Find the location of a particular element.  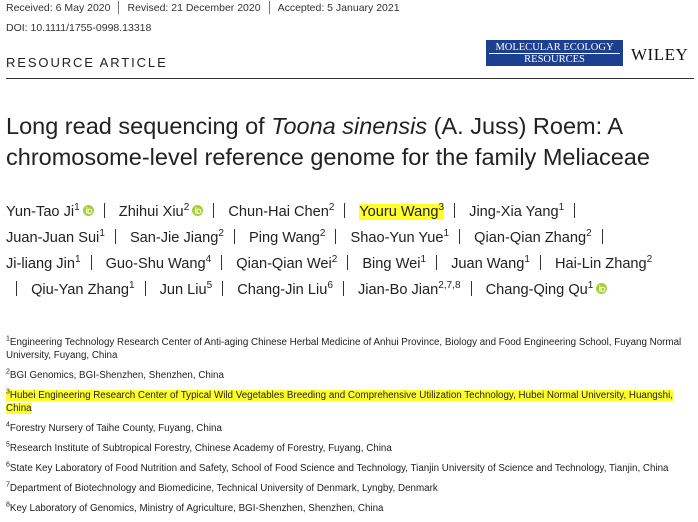

author-name-wrap: Jian-Bo Jian2,7,8 is located at coordinates (409, 289).